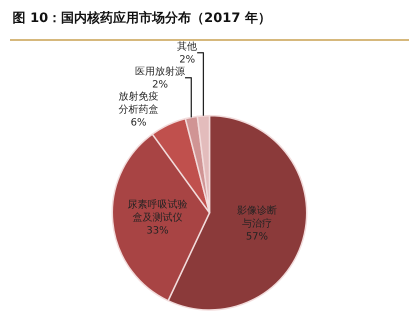  Describe the element at coordinates (160, 71) in the screenshot. I see `slice-label: 医用放射源` at that location.